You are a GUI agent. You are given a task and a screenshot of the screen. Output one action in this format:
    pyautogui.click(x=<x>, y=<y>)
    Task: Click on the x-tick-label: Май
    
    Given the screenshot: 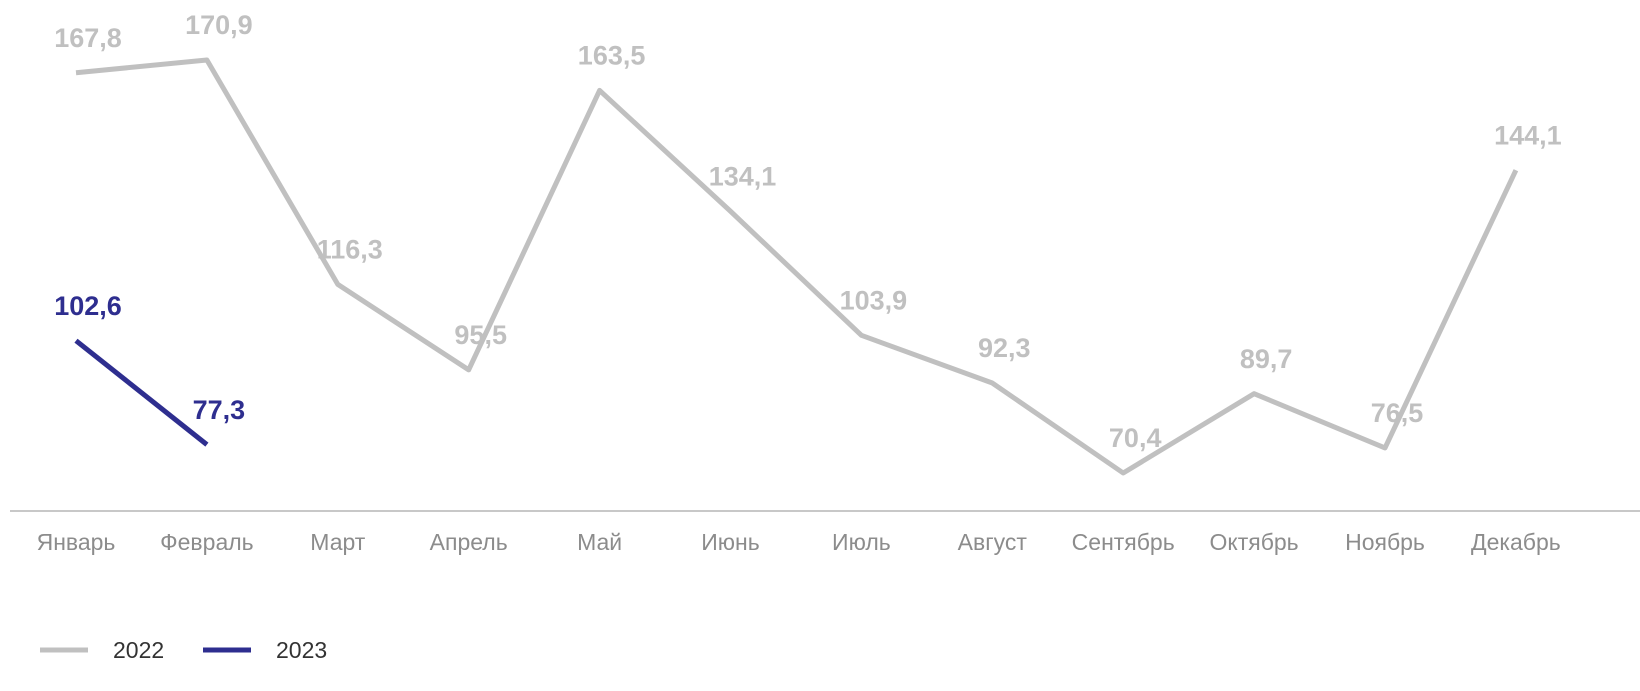 What is the action you would take?
    pyautogui.click(x=599, y=542)
    